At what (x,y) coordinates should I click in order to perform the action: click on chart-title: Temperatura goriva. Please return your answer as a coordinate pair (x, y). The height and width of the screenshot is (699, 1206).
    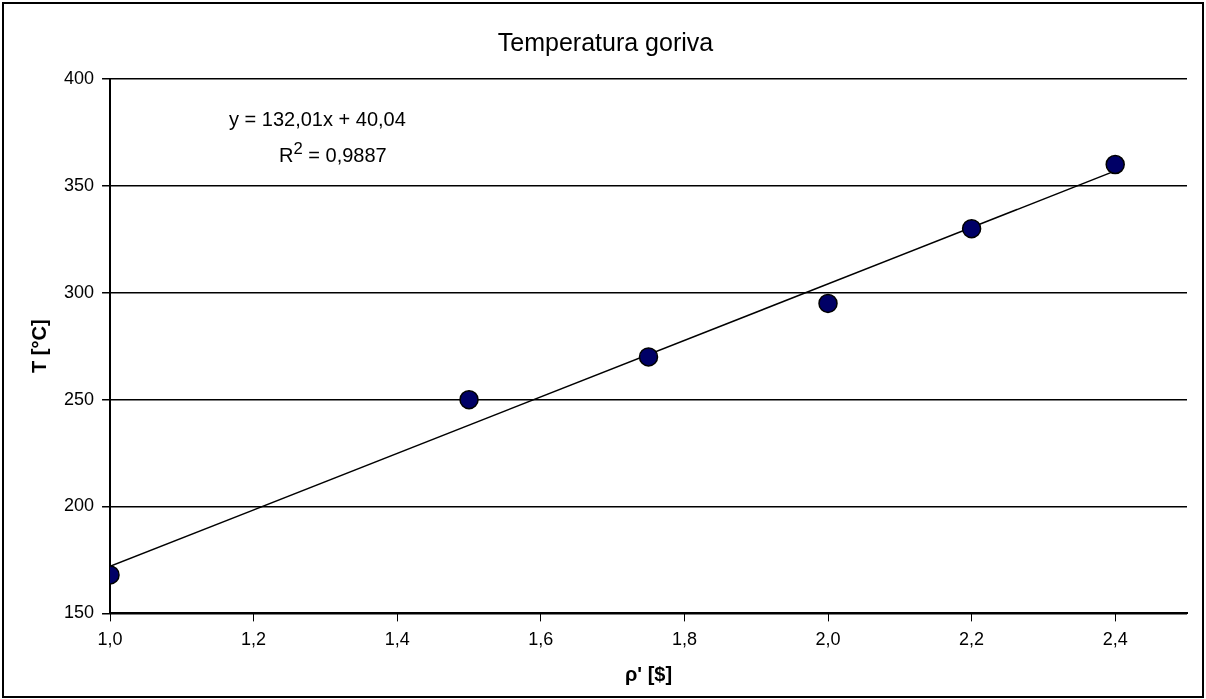
    Looking at the image, I should click on (605, 41).